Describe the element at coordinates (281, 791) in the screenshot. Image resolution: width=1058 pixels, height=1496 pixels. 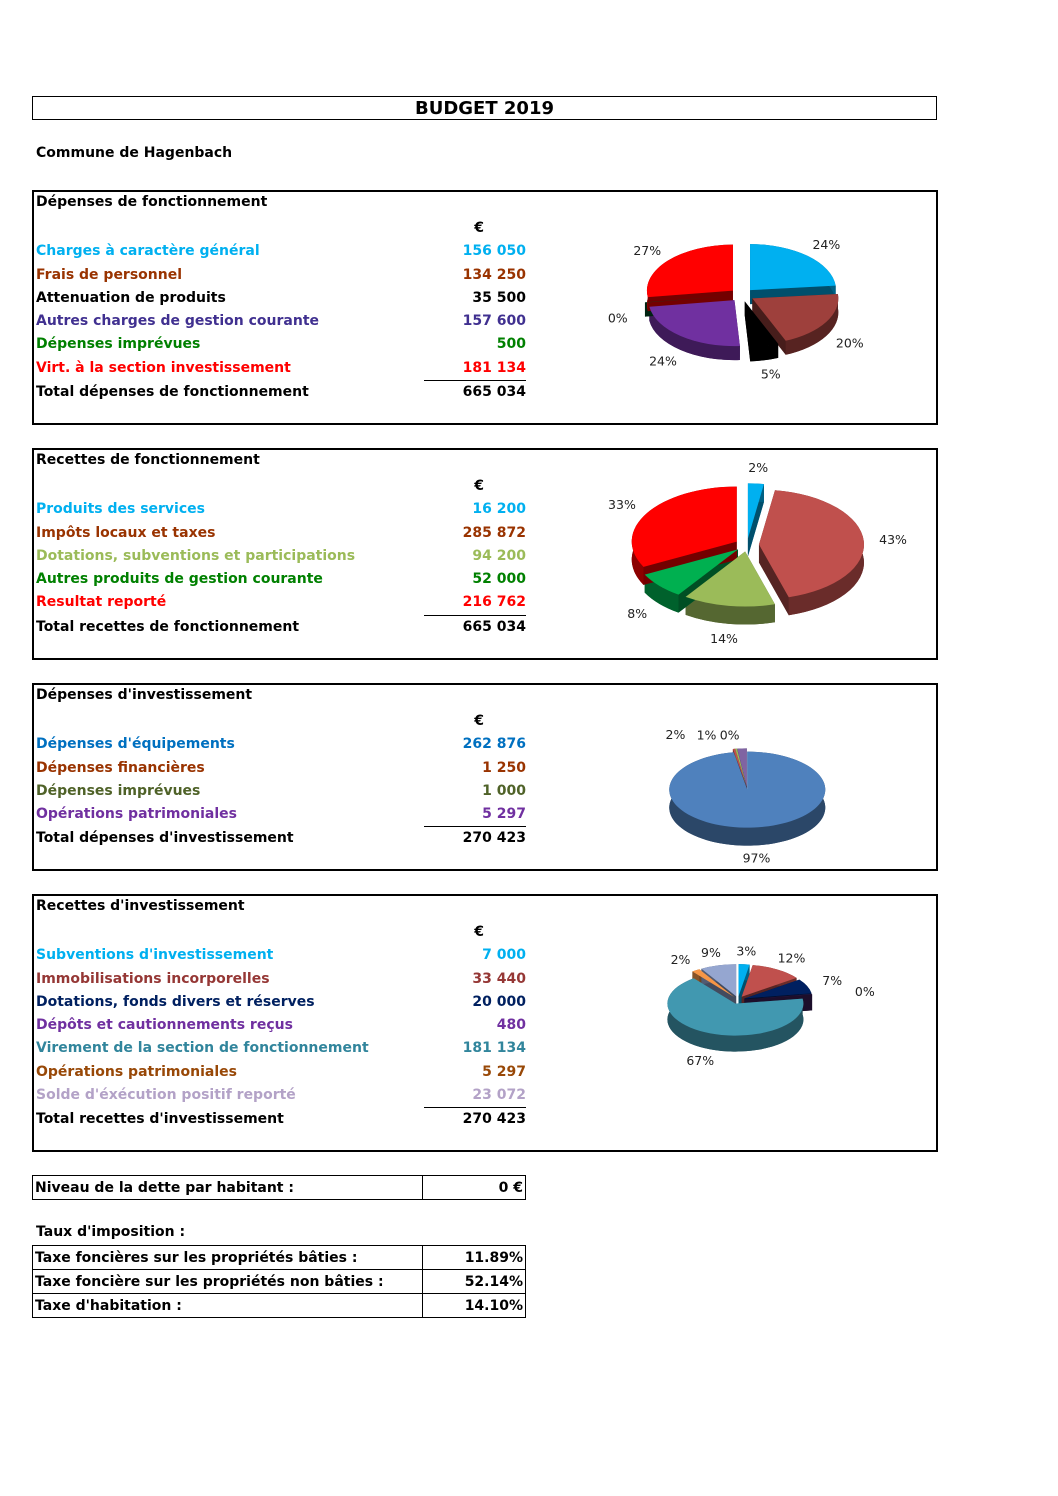
I see `budget-row: Dépenses imprévues 1 000` at that location.